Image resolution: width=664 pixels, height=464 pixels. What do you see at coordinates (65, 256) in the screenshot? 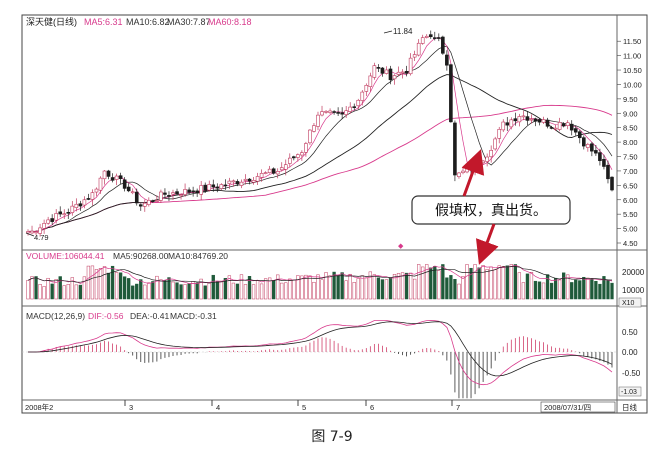
I see `volume-label: VOLUME:106044.41` at bounding box center [65, 256].